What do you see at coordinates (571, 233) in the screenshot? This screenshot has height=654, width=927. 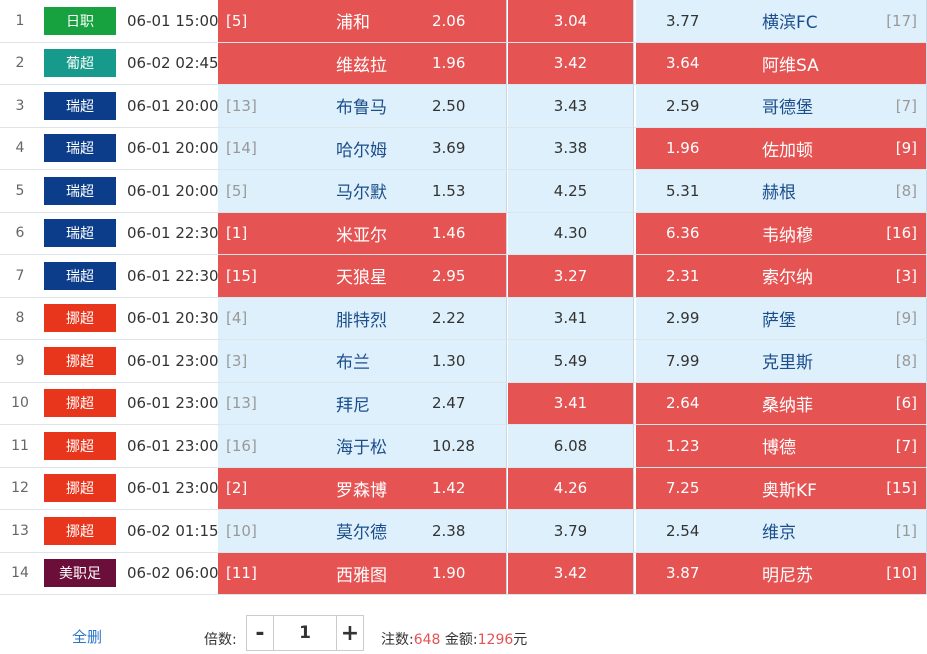 I see `draw-option: 4.30` at bounding box center [571, 233].